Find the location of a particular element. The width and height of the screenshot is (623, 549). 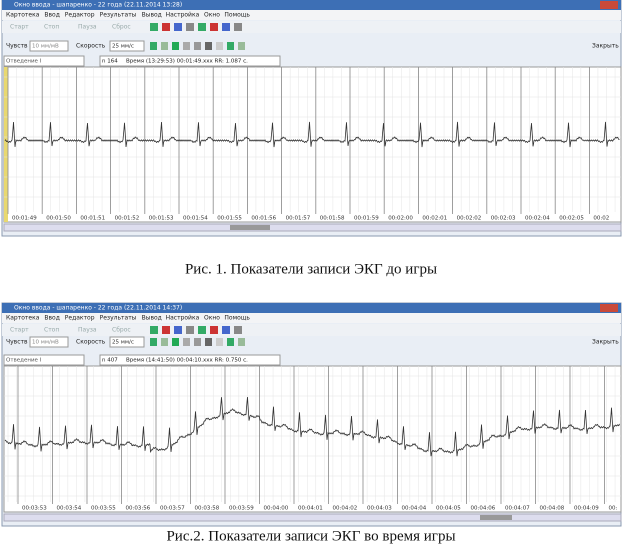

time-label: 00:03:54 is located at coordinates (69, 509).